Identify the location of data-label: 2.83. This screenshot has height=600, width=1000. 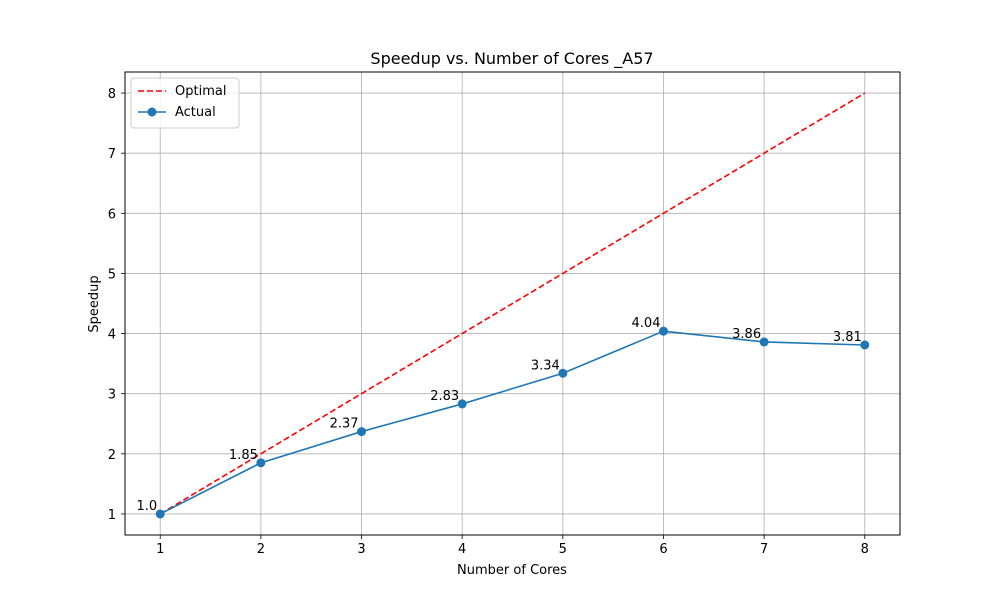
(444, 396).